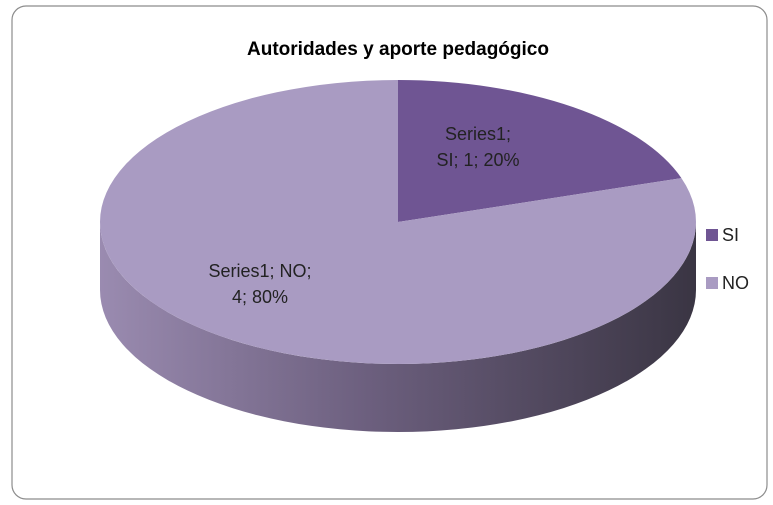 Image resolution: width=773 pixels, height=505 pixels. What do you see at coordinates (735, 283) in the screenshot?
I see `legend-label: NO` at bounding box center [735, 283].